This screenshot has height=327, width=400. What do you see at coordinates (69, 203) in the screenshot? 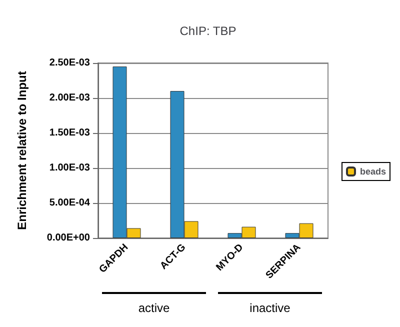
I see `y-tick-label: 5.00E-04` at bounding box center [69, 203].